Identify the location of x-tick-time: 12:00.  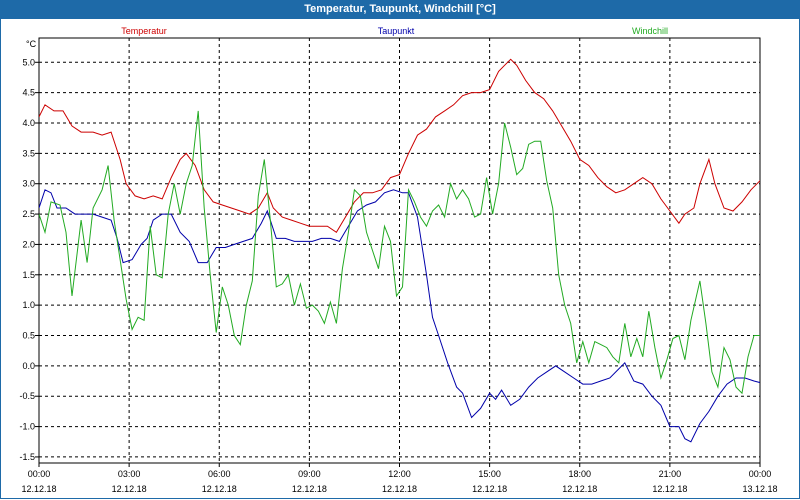
(399, 474).